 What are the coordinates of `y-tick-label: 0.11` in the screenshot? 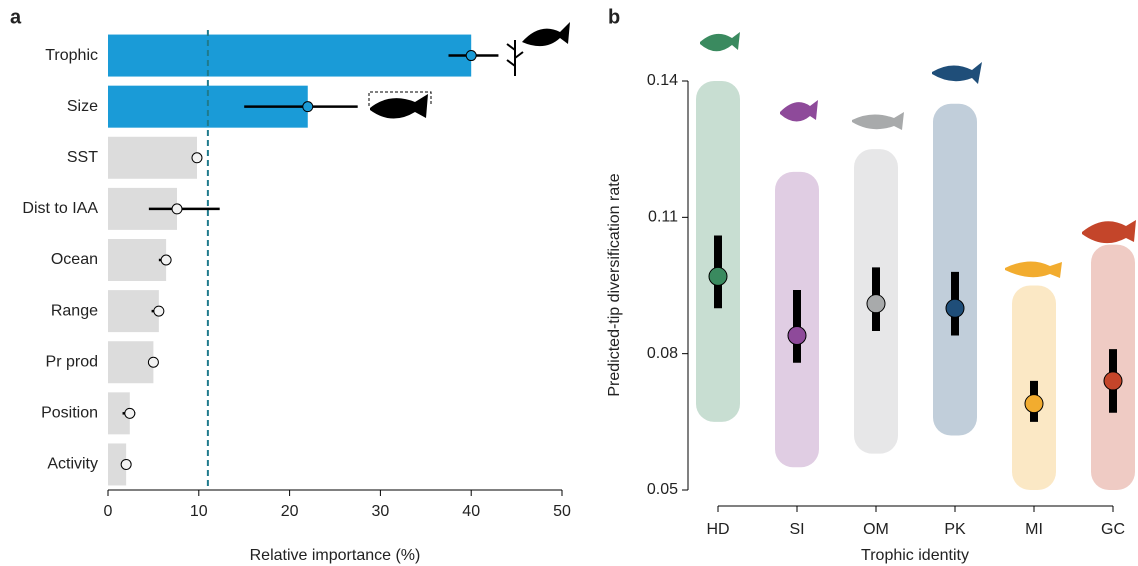 It's located at (663, 217).